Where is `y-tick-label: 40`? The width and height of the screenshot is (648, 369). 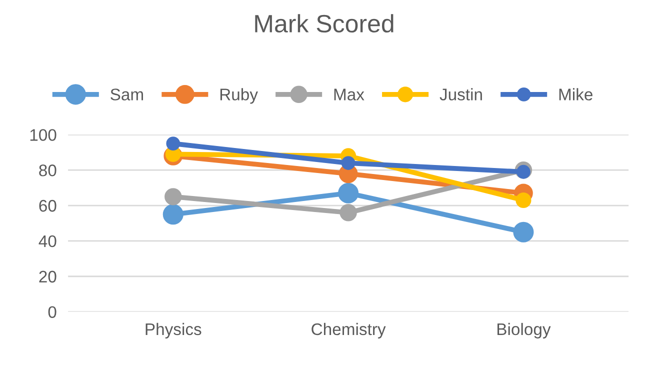 y-tick-label: 40 is located at coordinates (47, 241).